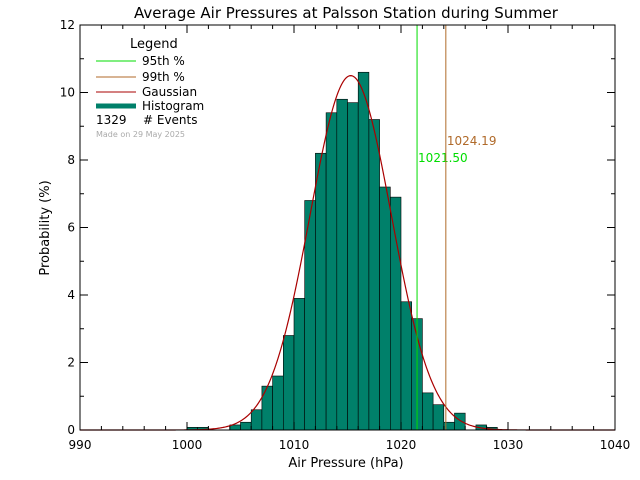 This screenshot has width=640, height=480. Describe the element at coordinates (187, 445) in the screenshot. I see `x-tick-label: 1000` at that location.